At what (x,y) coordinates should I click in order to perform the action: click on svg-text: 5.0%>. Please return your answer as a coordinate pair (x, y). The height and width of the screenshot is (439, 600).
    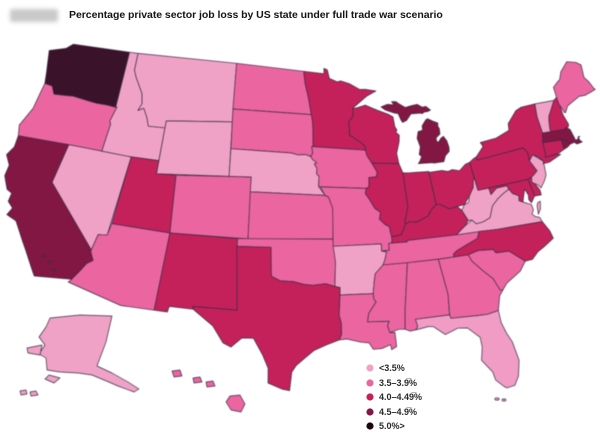
    Looking at the image, I should click on (392, 426).